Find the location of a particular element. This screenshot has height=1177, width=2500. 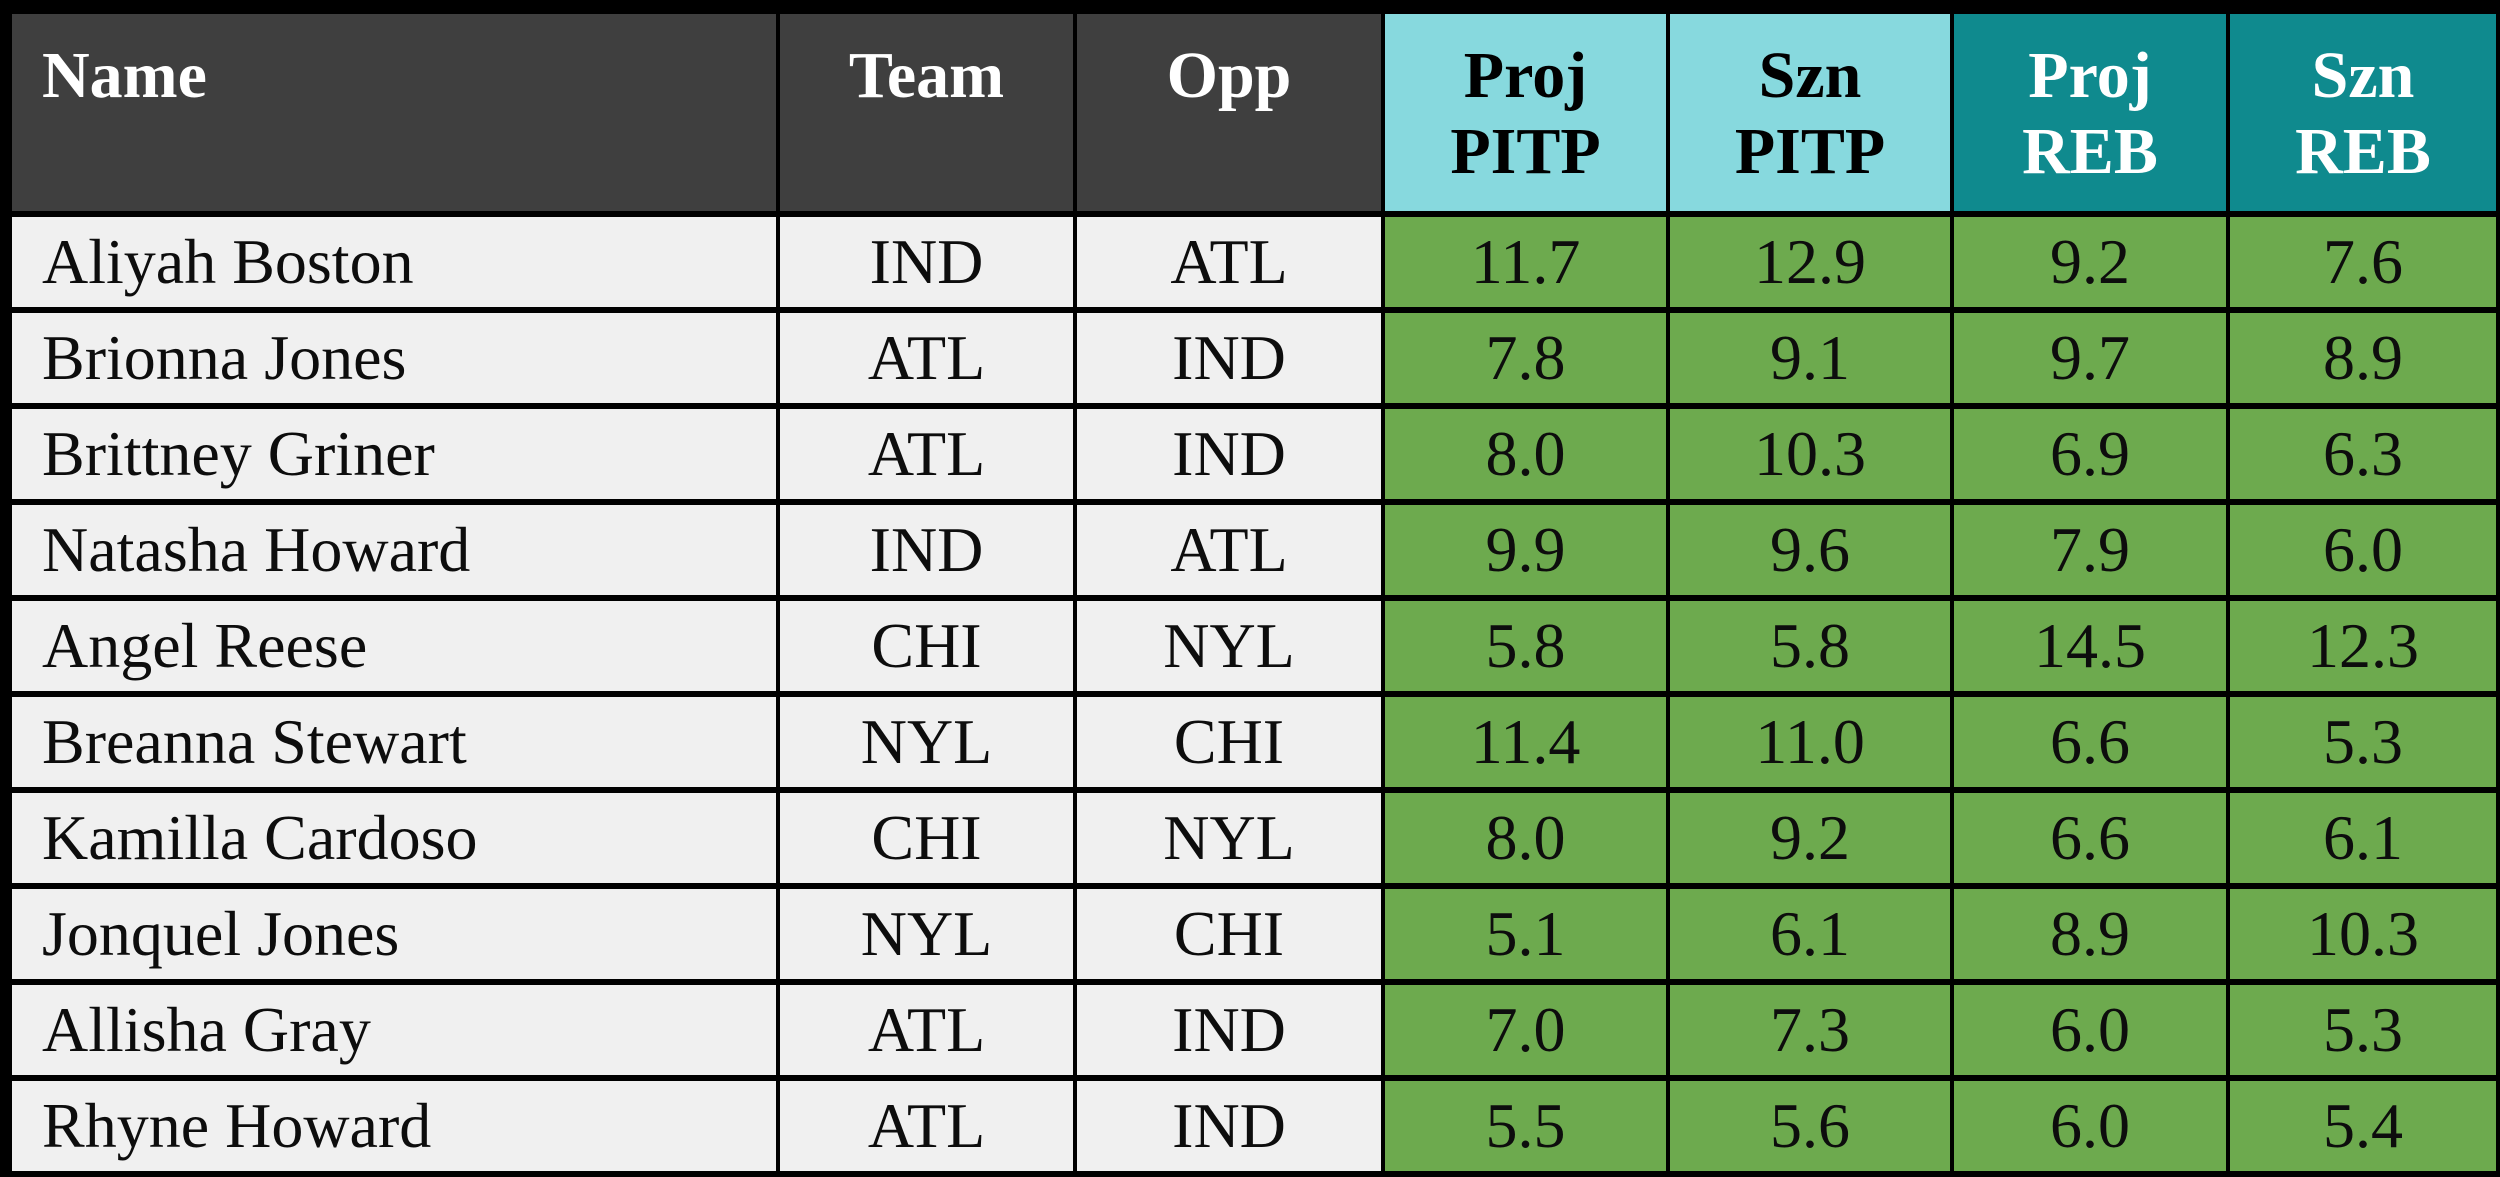

player-name-cell: Aliyah Boston is located at coordinates (394, 262).